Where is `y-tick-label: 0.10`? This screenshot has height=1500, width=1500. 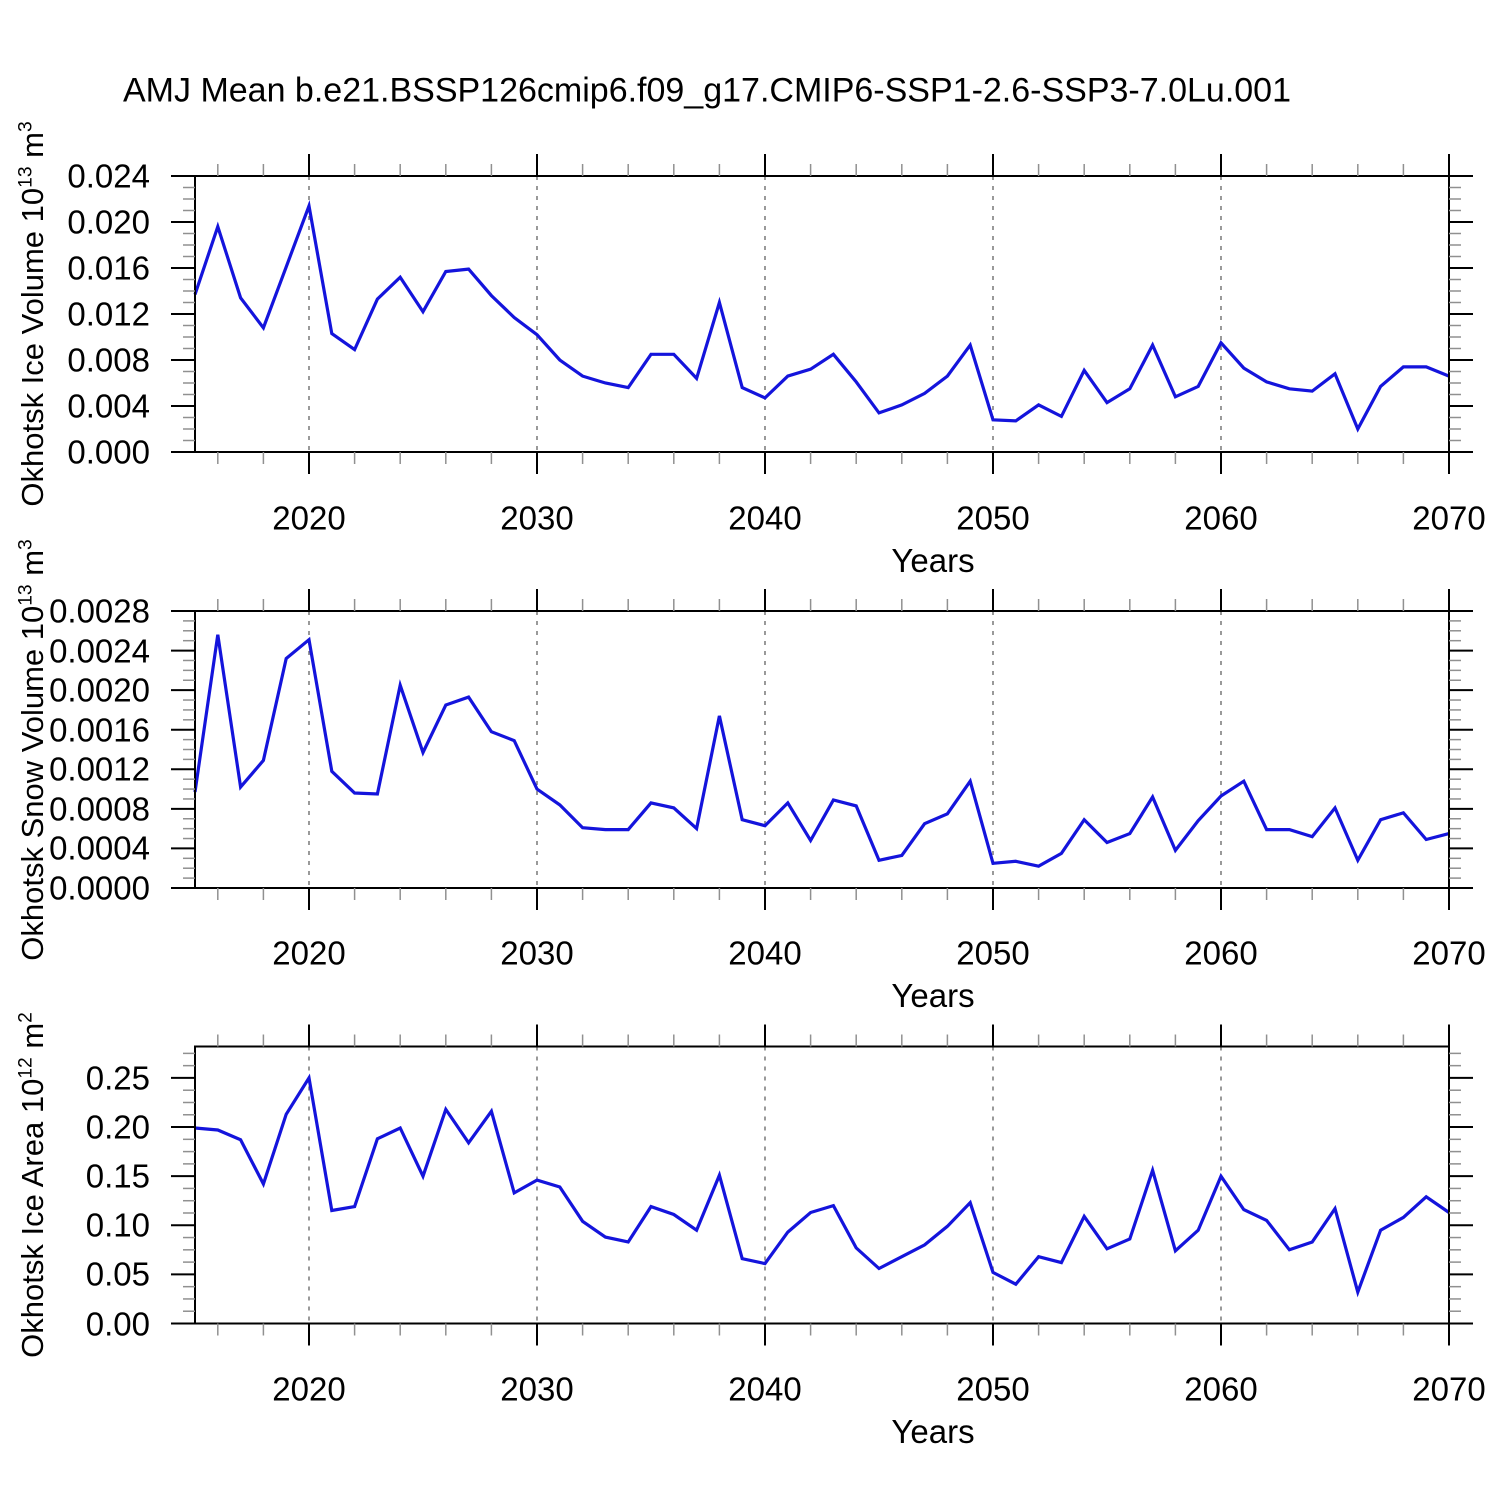 y-tick-label: 0.10 is located at coordinates (117, 1225).